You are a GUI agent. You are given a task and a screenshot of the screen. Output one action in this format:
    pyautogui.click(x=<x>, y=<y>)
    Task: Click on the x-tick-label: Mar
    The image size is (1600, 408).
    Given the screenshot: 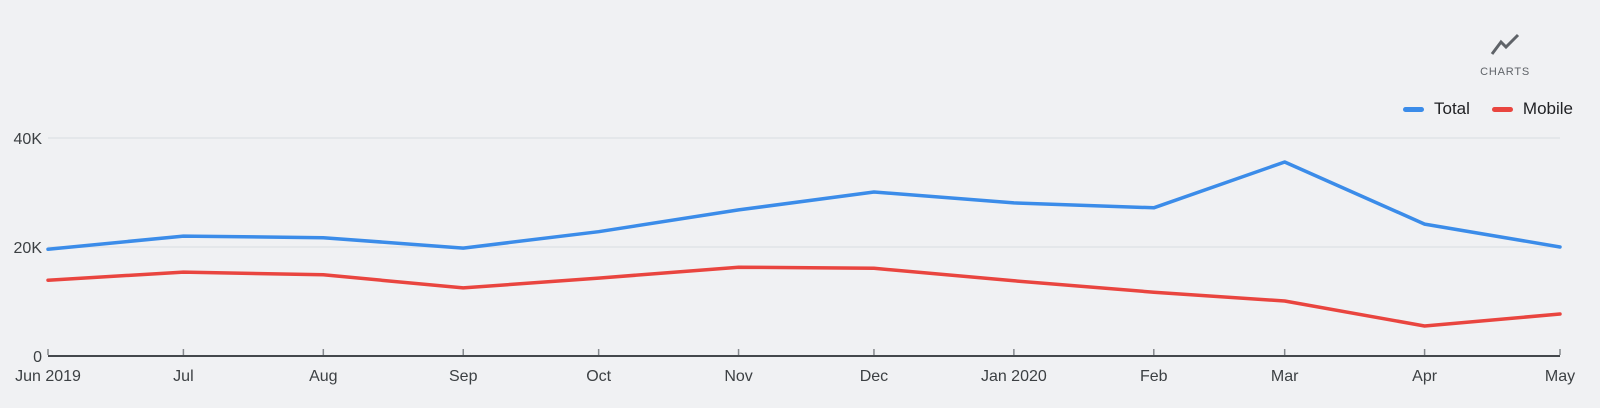 What is the action you would take?
    pyautogui.click(x=1285, y=376)
    